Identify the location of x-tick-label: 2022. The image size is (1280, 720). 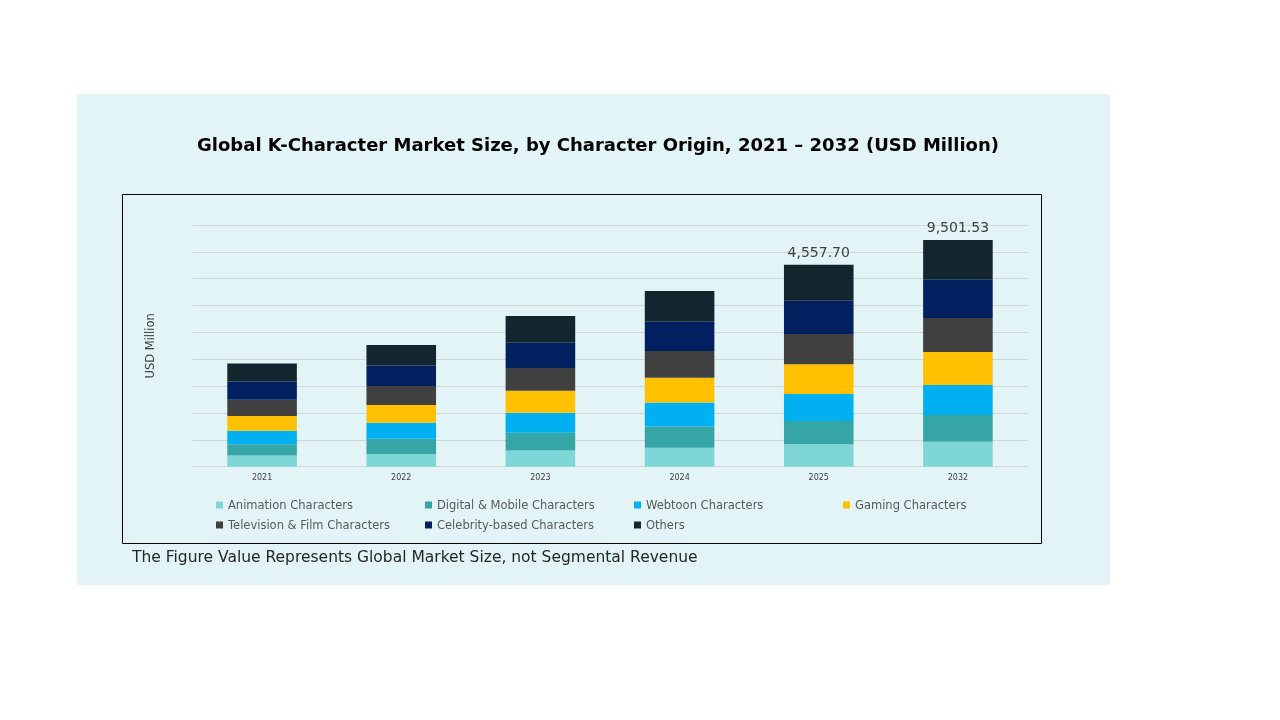
(401, 478).